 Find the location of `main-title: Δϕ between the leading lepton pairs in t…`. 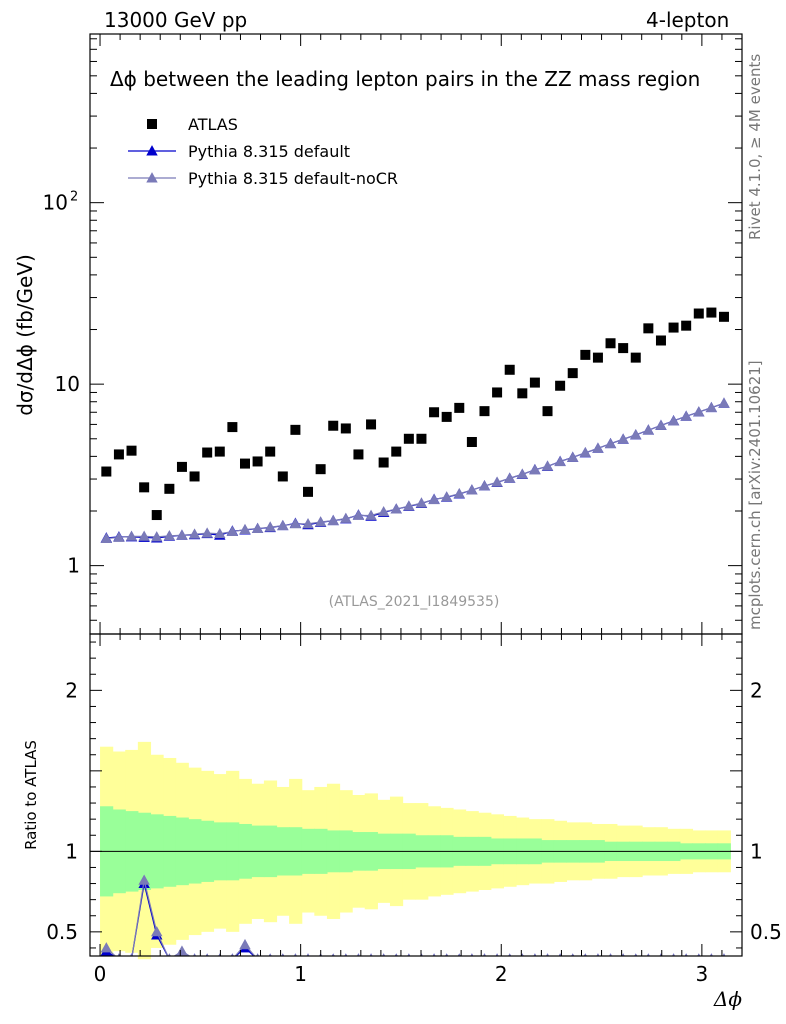

main-title: Δϕ between the leading lepton pairs in t… is located at coordinates (405, 79).